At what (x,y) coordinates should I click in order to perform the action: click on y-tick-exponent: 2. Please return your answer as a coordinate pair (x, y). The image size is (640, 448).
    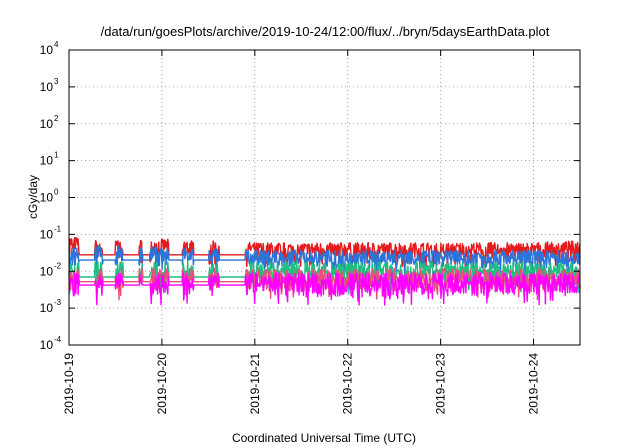
    Looking at the image, I should click on (56, 118).